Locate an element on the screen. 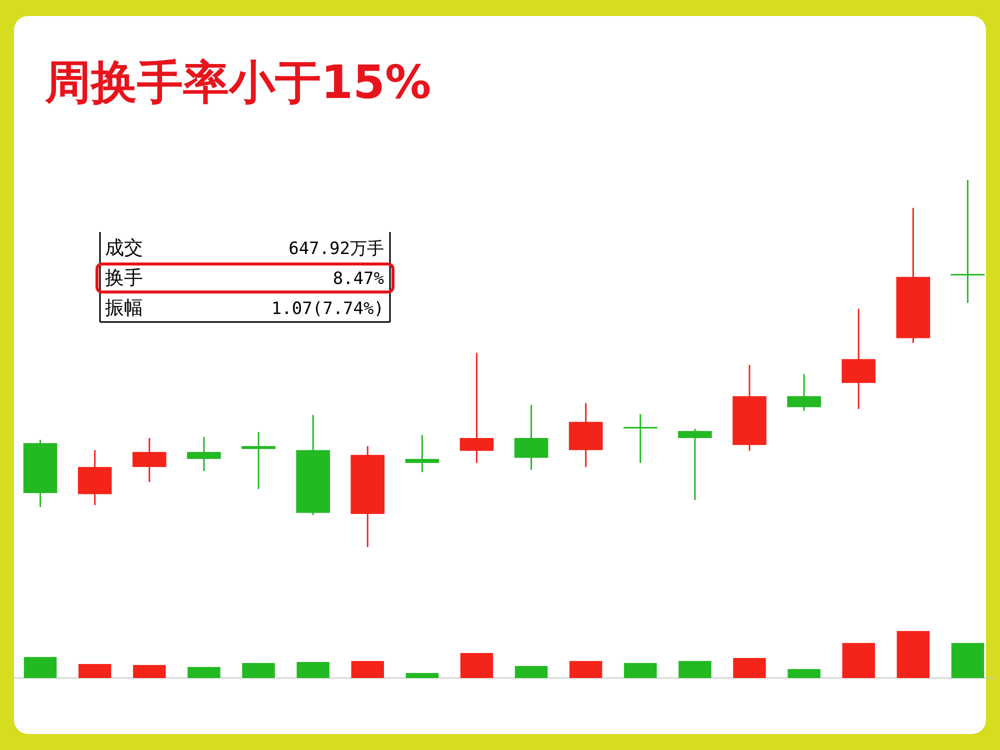  annotation: 647.92万手 is located at coordinates (336, 249).